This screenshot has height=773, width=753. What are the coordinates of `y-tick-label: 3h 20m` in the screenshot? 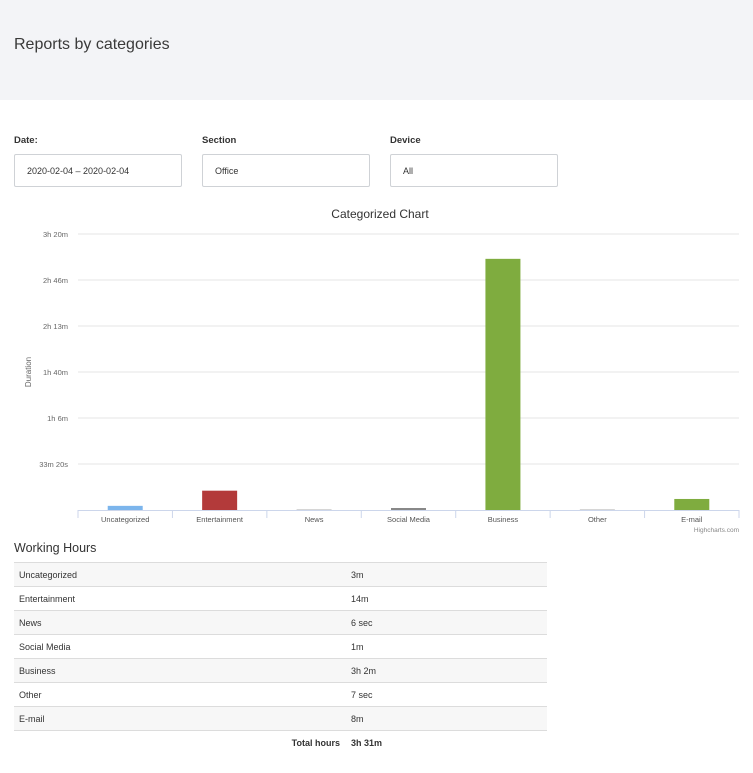 It's located at (55, 234).